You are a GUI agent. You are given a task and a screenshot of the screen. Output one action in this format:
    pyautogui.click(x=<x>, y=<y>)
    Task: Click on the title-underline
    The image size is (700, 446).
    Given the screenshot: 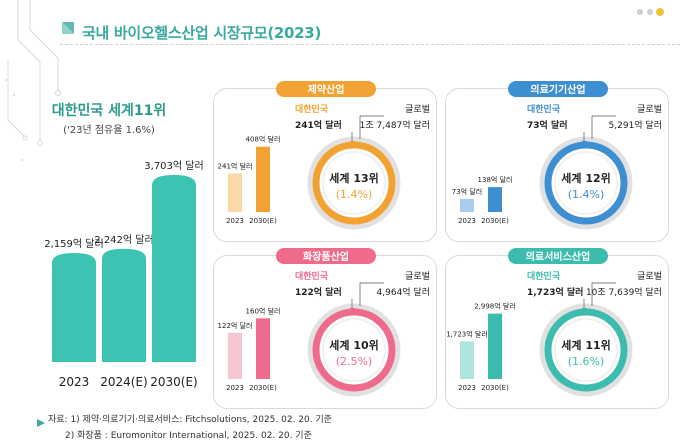 What is the action you would take?
    pyautogui.click(x=370, y=44)
    